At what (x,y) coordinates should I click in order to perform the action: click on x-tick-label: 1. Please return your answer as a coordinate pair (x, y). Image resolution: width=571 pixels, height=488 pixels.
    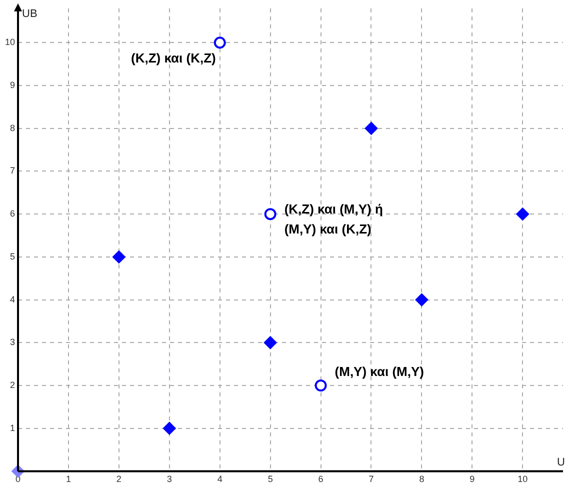
    Looking at the image, I should click on (68, 479).